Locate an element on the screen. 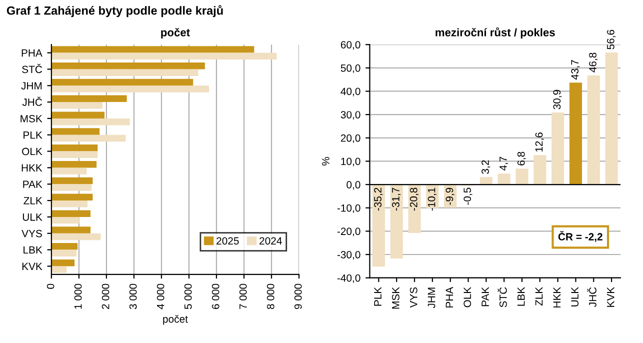 The image size is (643, 343). x-tick-label: 0 is located at coordinates (50, 286).